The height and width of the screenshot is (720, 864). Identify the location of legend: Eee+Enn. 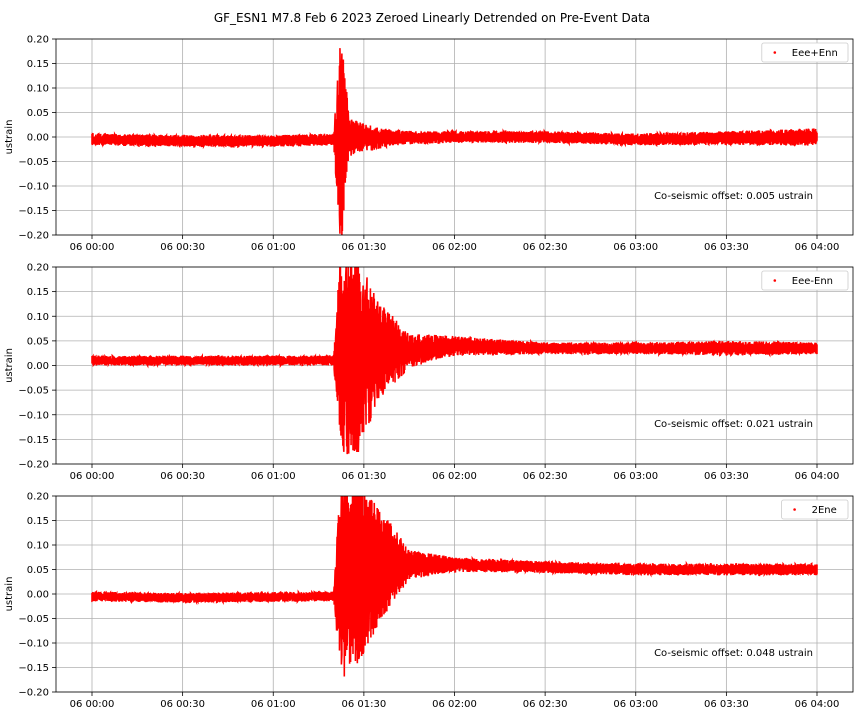
(805, 52).